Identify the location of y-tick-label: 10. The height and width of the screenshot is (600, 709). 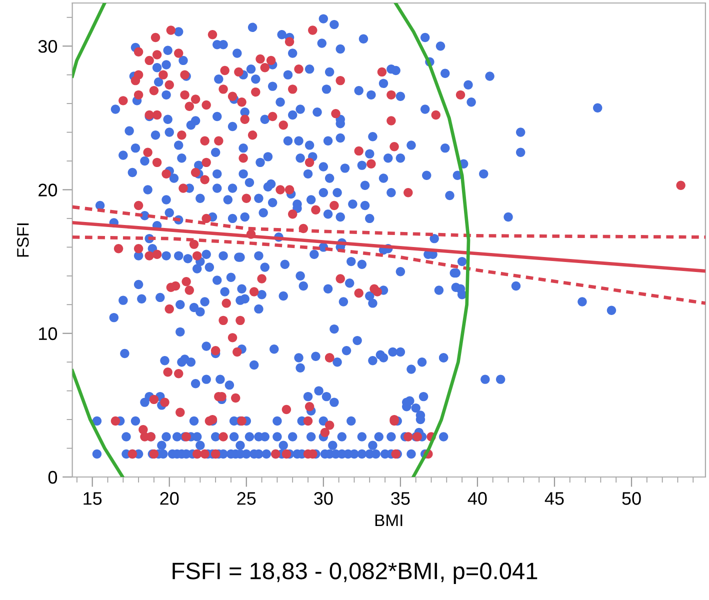
(48, 333).